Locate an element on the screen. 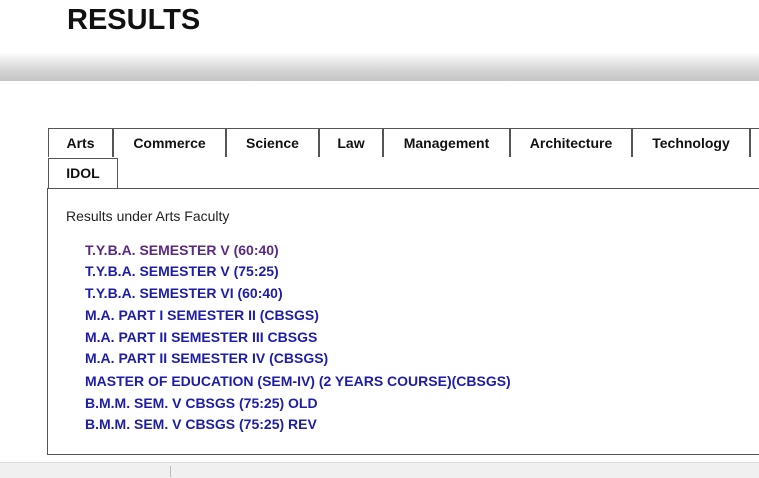 Image resolution: width=759 pixels, height=478 pixels. result-link: T.Y.B.A. SEMESTER V (60:40) is located at coordinates (182, 250).